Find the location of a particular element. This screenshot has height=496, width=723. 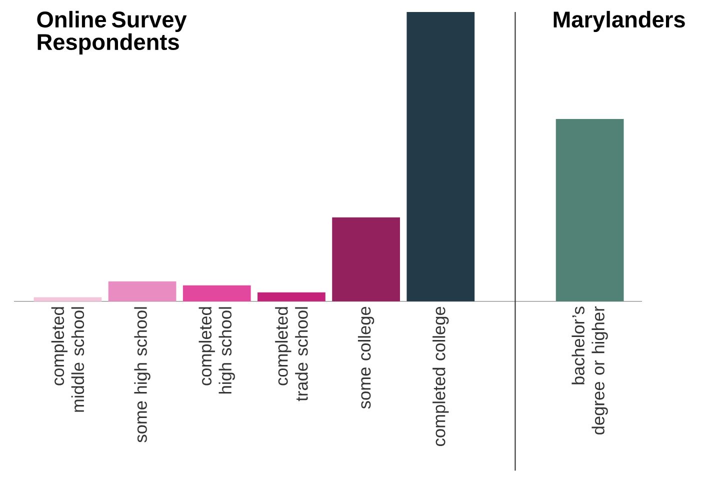

x-tick-label: completed middle school is located at coordinates (67, 359).